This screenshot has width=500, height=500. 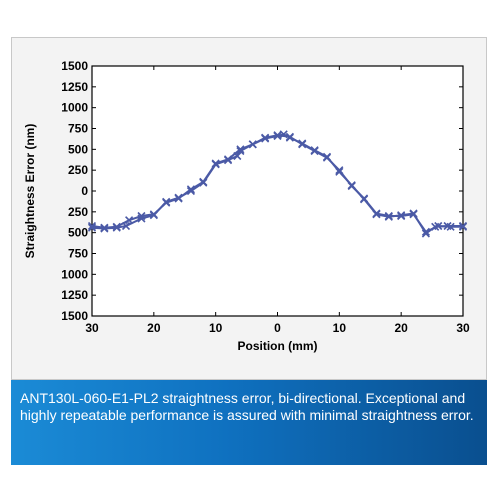 I want to click on y-tick-label: 0, so click(x=84, y=191).